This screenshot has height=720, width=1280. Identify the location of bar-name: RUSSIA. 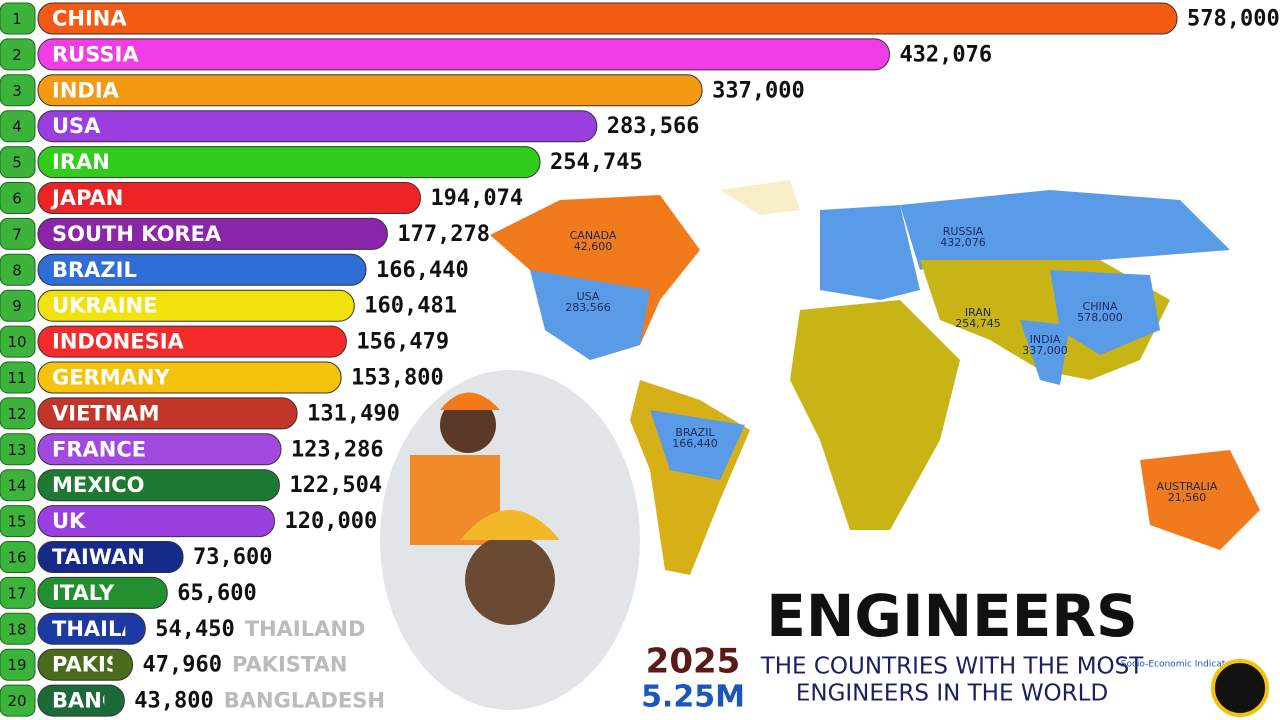
(95, 54).